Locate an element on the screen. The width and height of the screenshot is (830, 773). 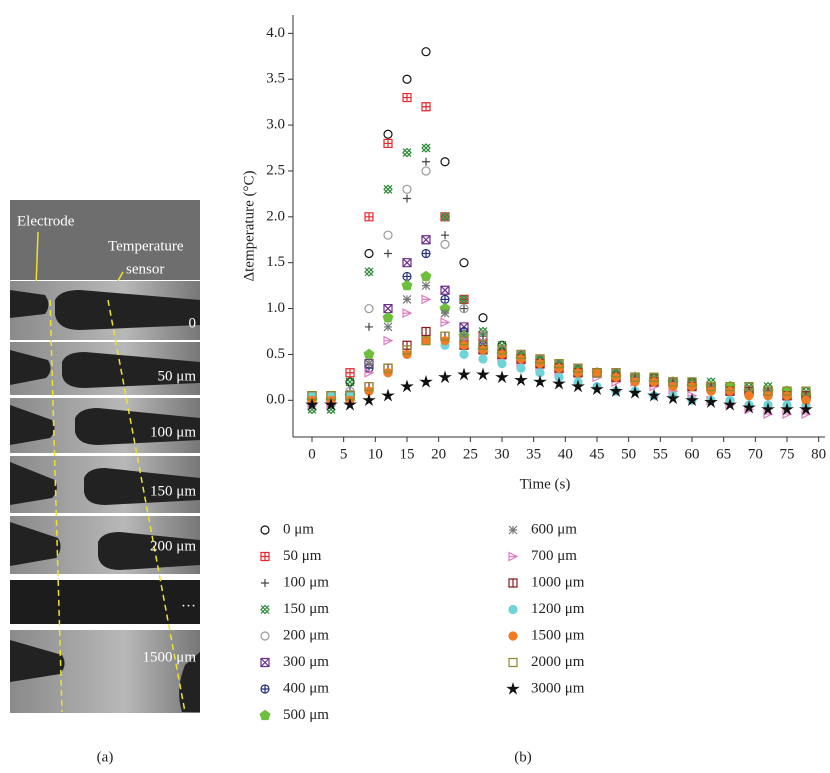
x-tick-label: 25 is located at coordinates (470, 454).